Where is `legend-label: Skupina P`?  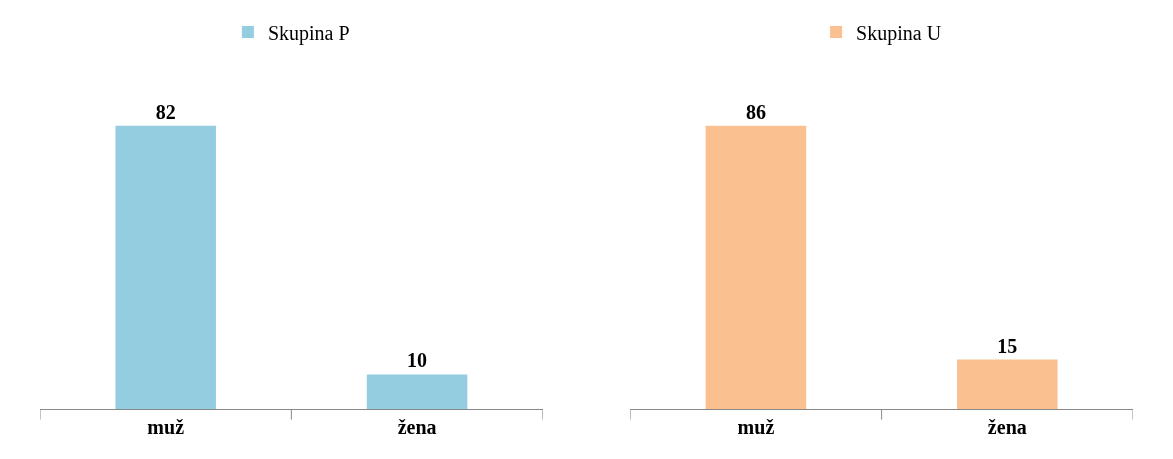
legend-label: Skupina P is located at coordinates (308, 33).